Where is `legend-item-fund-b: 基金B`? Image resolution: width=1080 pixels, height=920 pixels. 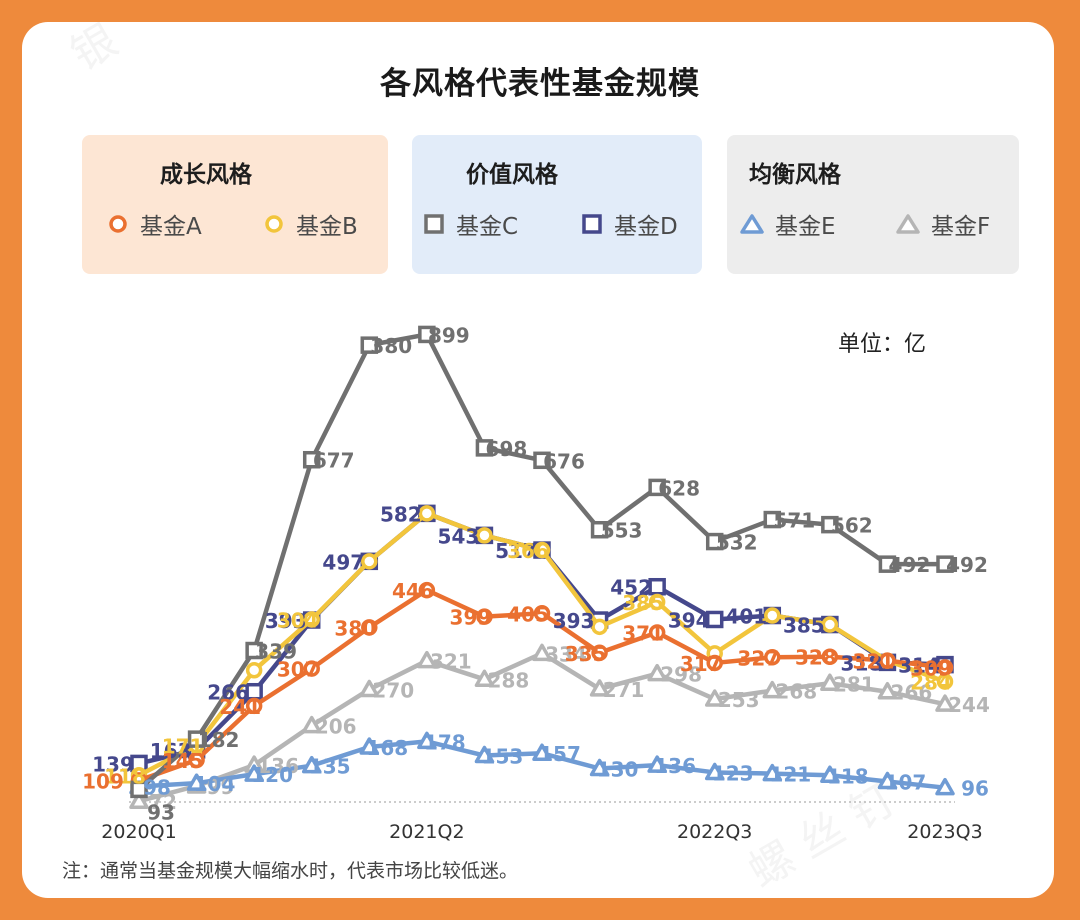
legend-item-fund-b: 基金B is located at coordinates (310, 224).